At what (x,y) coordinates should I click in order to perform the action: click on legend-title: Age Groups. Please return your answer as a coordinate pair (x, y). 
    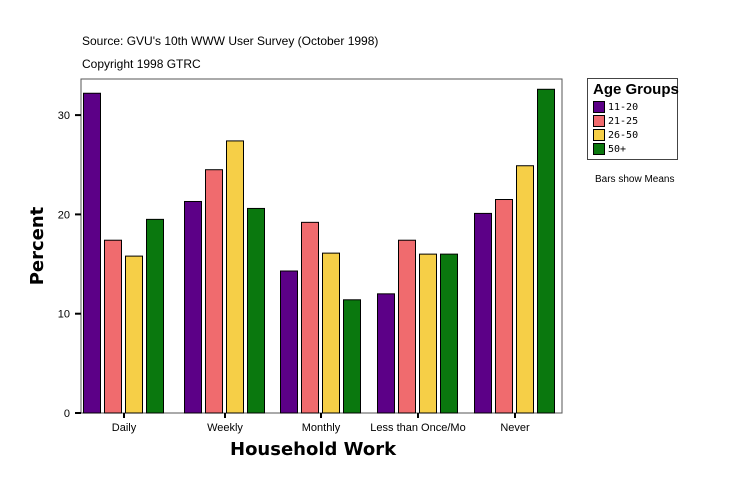
    Looking at the image, I should click on (636, 89).